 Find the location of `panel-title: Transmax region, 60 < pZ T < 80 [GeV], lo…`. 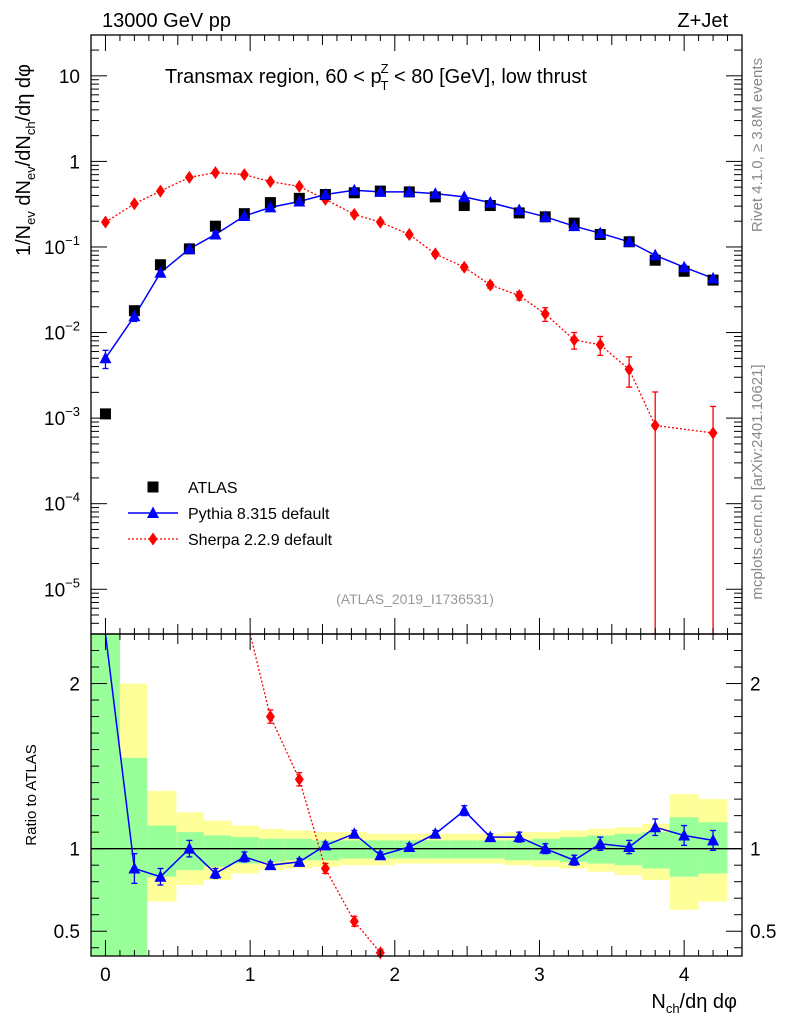

panel-title: Transmax region, 60 < pZ T < 80 [GeV], lo… is located at coordinates (376, 77).